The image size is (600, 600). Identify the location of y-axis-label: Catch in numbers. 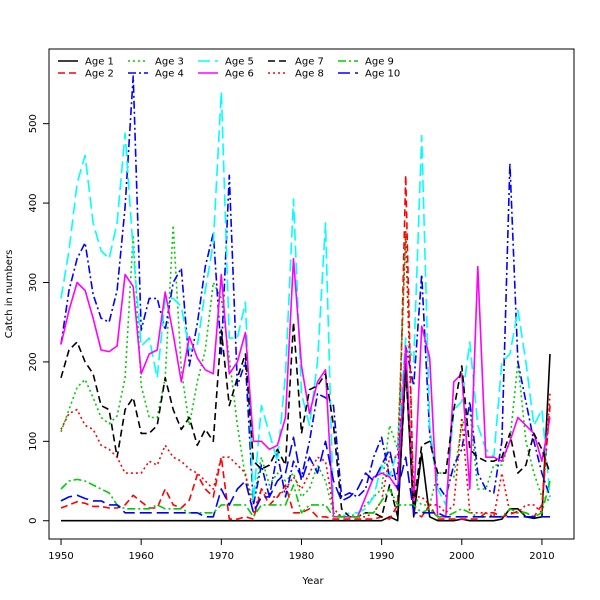
(9, 294).